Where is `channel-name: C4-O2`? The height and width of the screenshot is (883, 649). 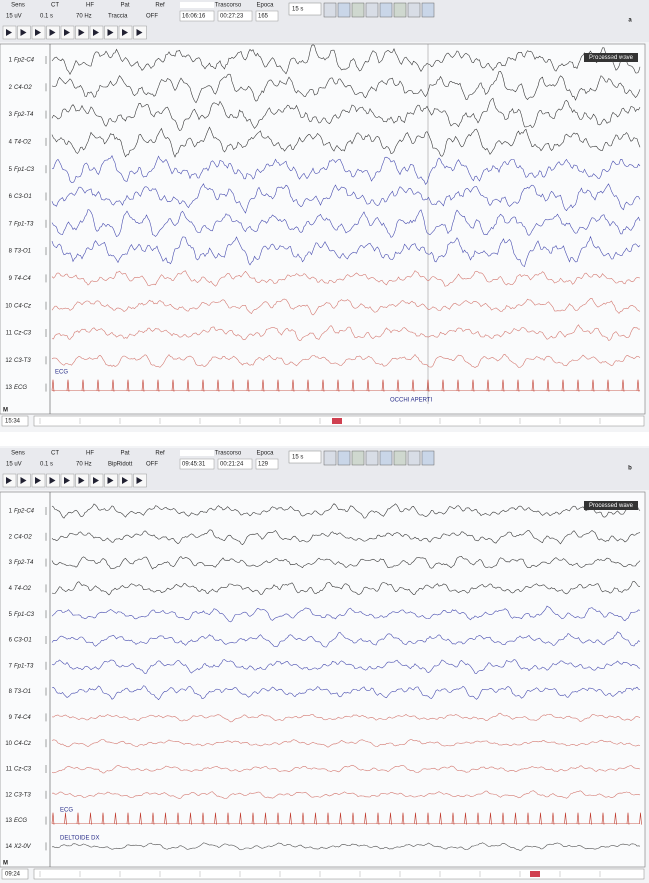
channel-name: C4-O2 is located at coordinates (23, 537).